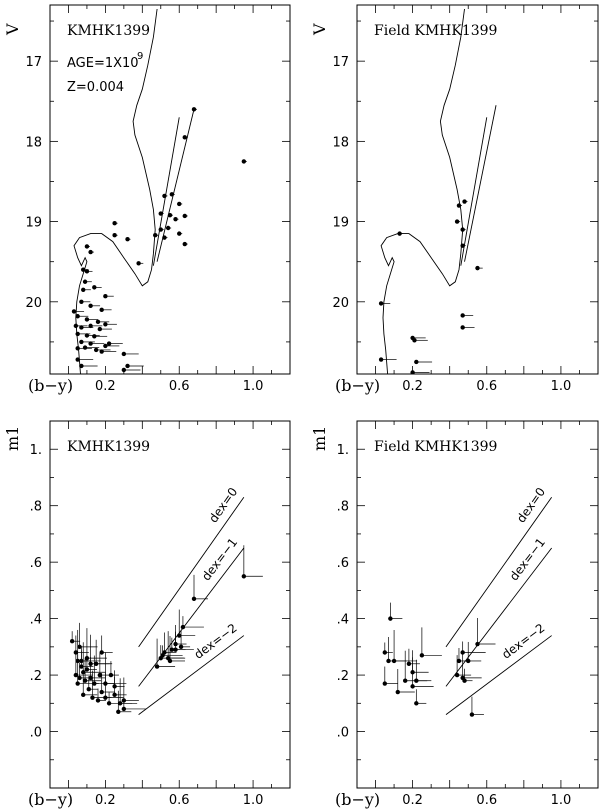 This screenshot has height=811, width=600. Describe the element at coordinates (33, 62) in the screenshot. I see `y-tick-label: 17` at that location.